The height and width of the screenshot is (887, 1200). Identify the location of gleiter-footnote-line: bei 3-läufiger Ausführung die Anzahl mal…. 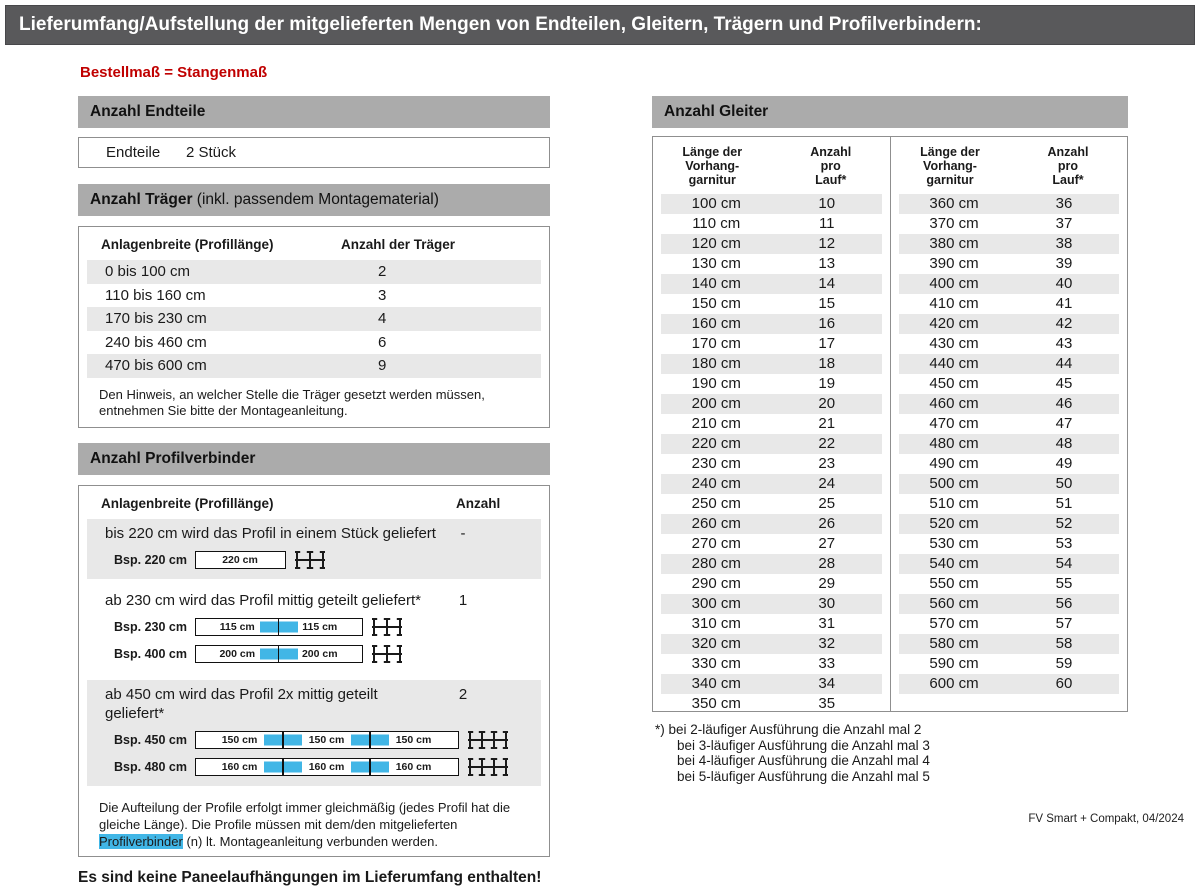
(803, 745).